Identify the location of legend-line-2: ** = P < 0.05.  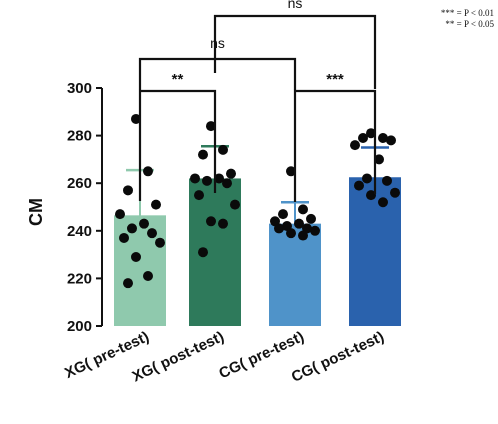
(469, 24).